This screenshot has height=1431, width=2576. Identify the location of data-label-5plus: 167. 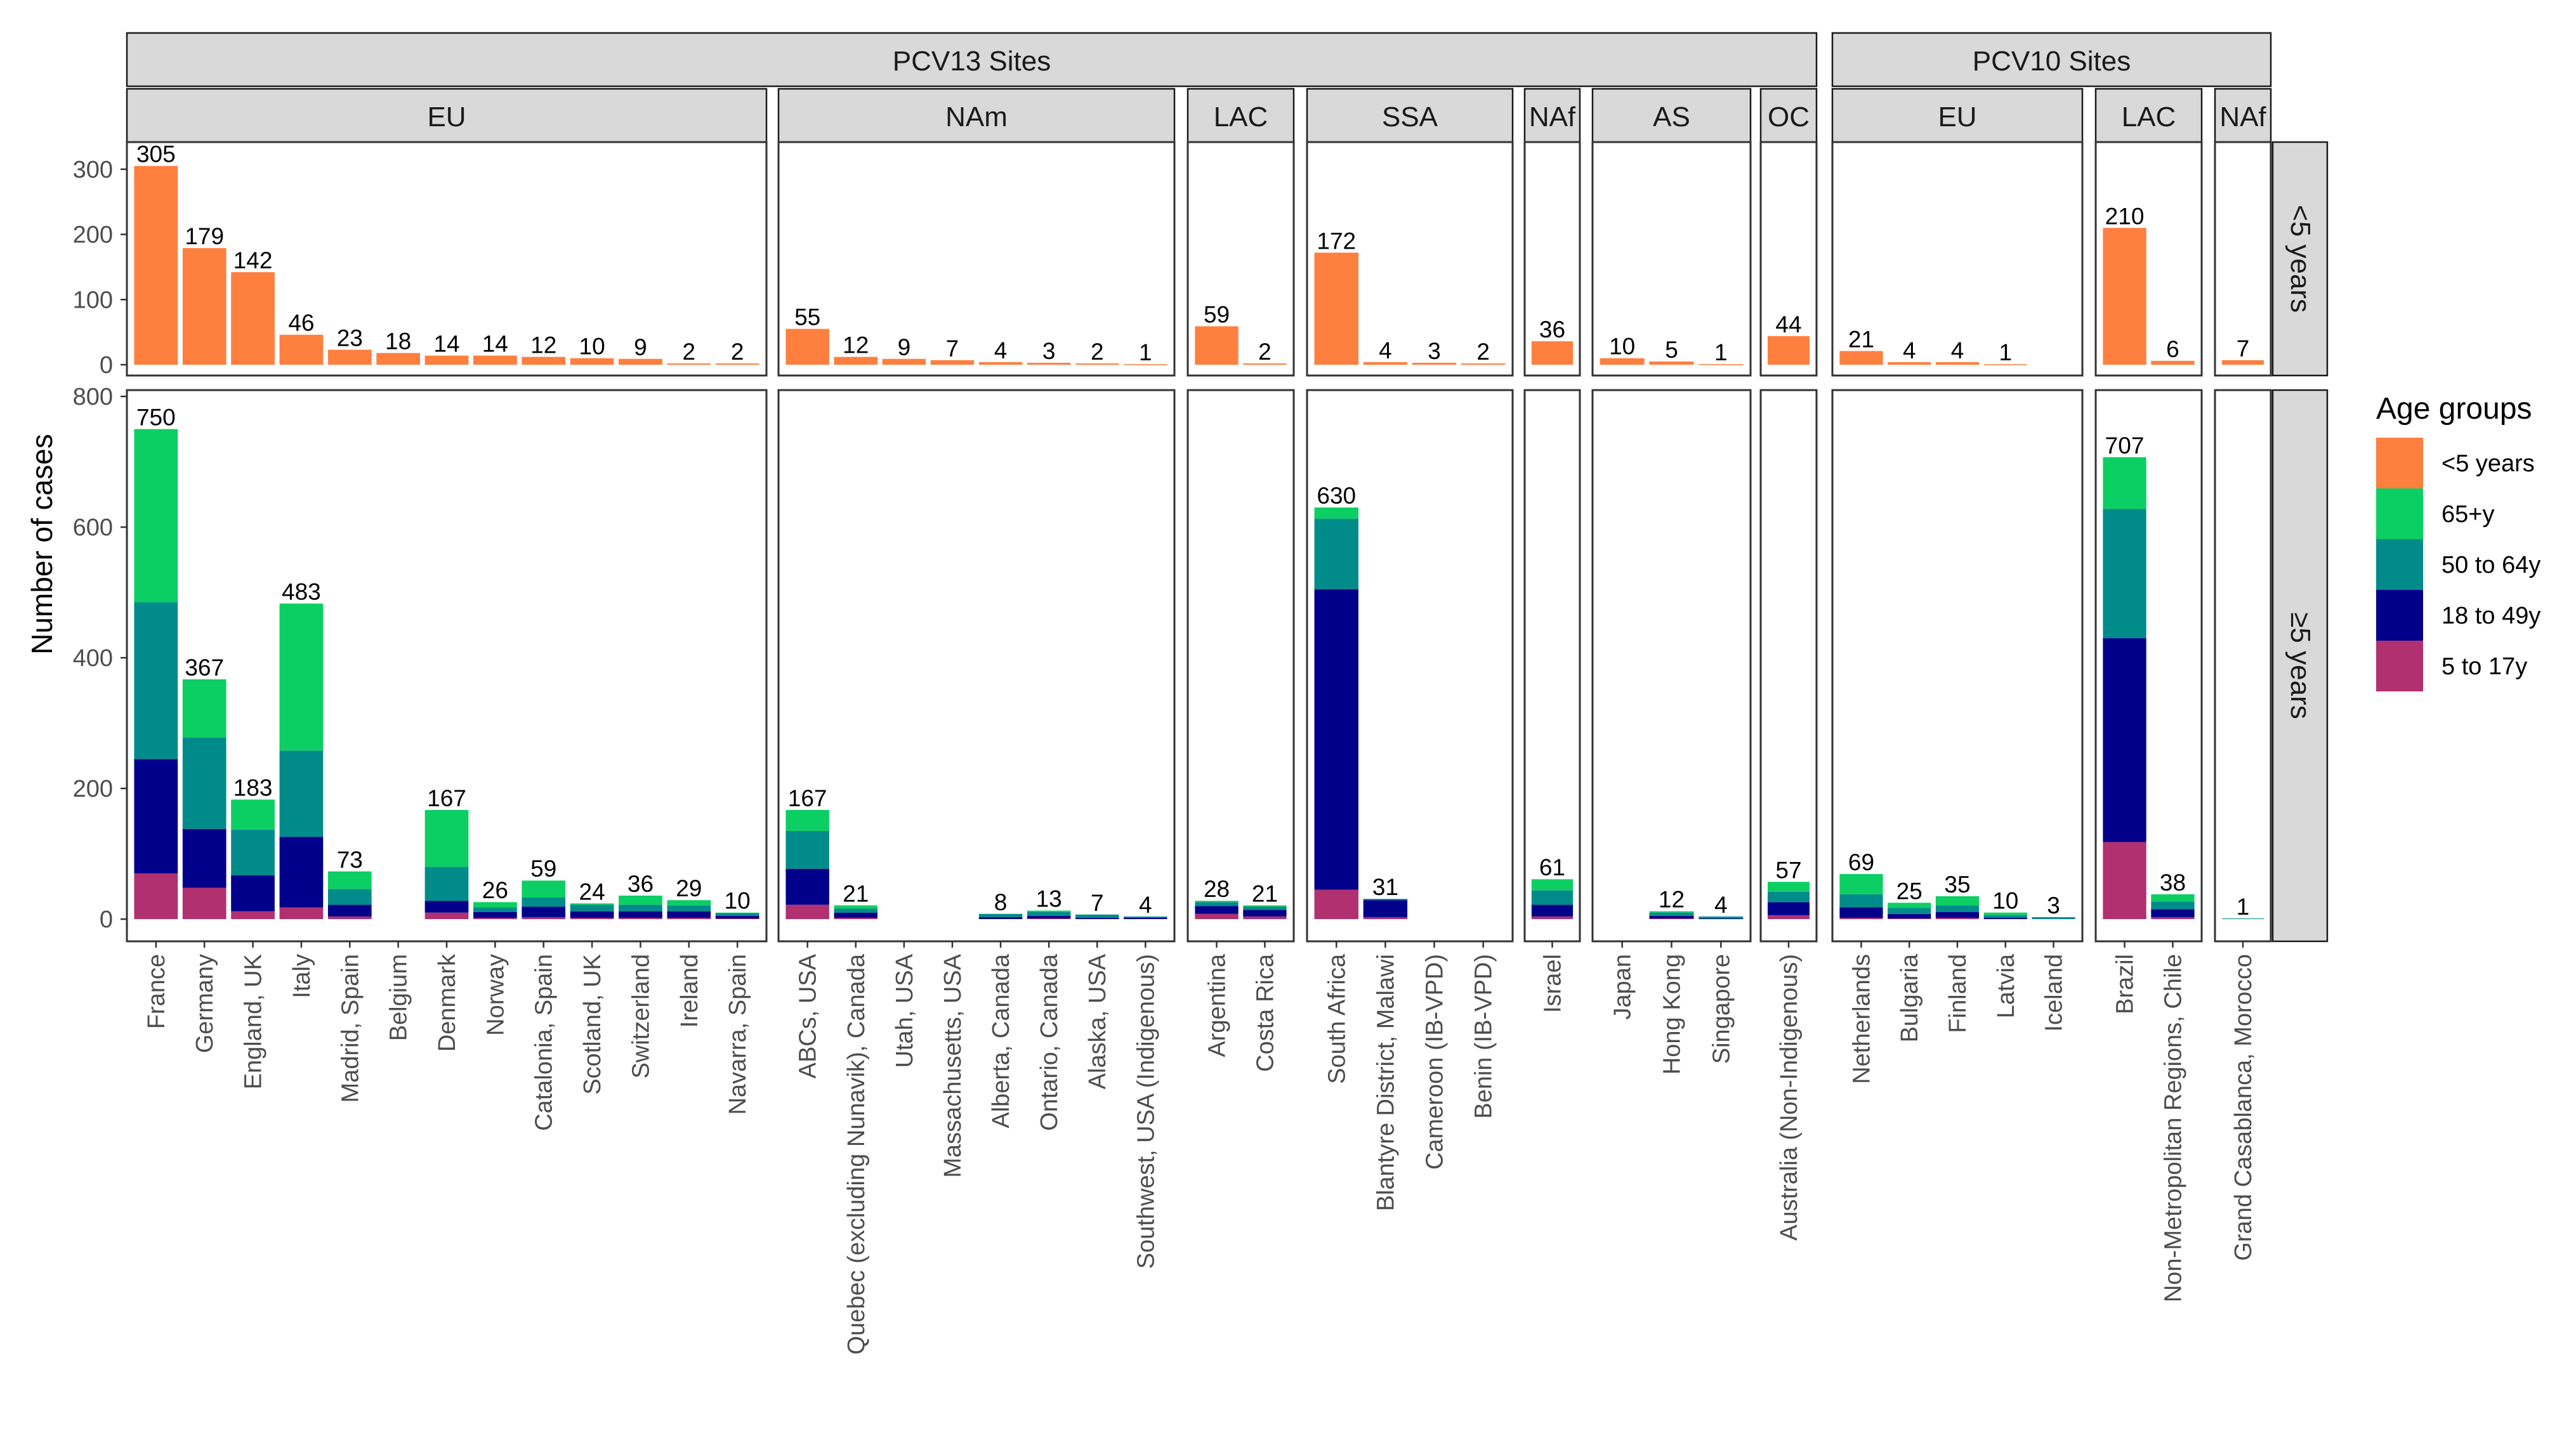
(807, 798).